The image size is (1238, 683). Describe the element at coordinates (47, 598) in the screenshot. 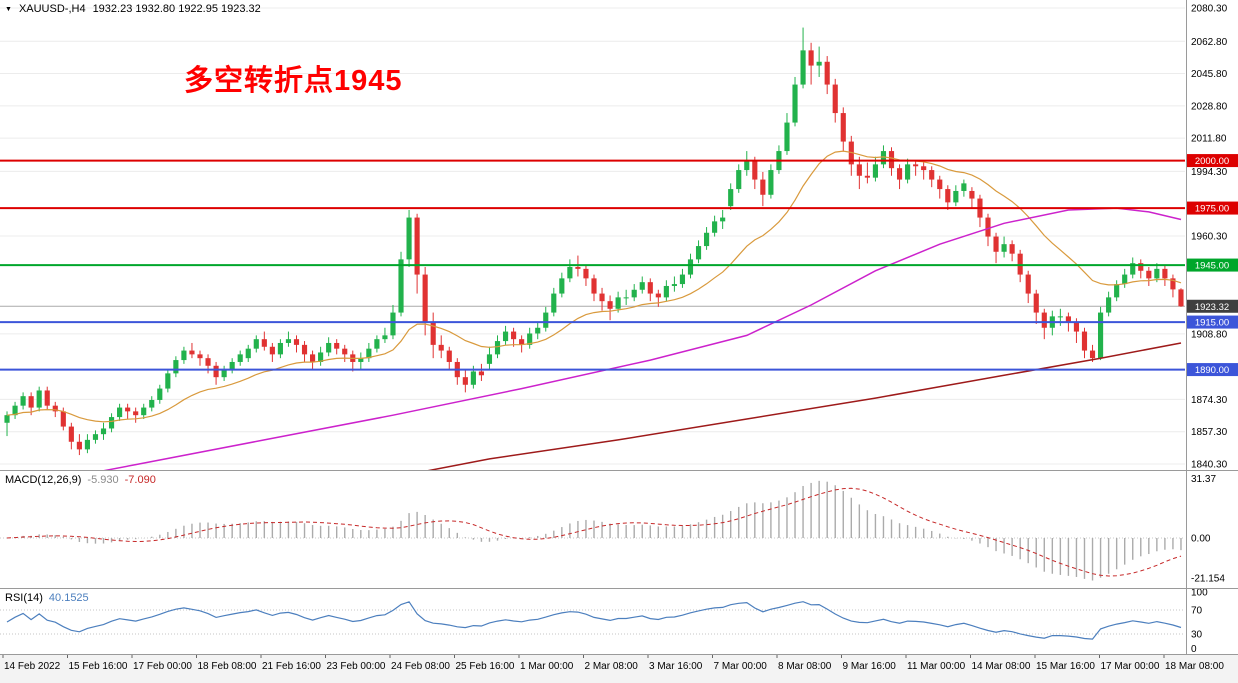

I see `rsi-indicator-label: RSI(14) 40.1525` at that location.